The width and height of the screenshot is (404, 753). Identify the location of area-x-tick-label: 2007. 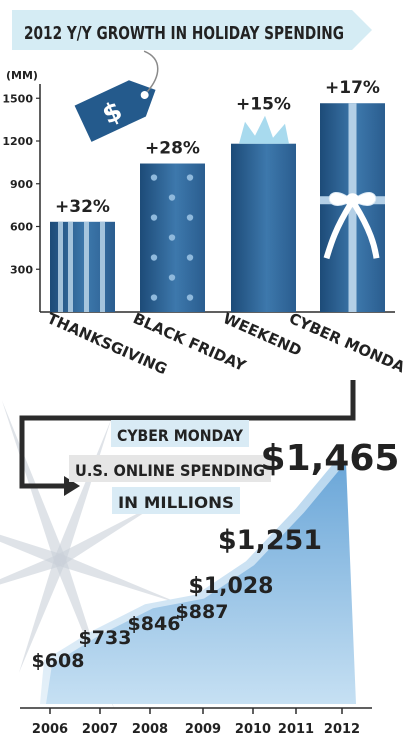
(100, 729).